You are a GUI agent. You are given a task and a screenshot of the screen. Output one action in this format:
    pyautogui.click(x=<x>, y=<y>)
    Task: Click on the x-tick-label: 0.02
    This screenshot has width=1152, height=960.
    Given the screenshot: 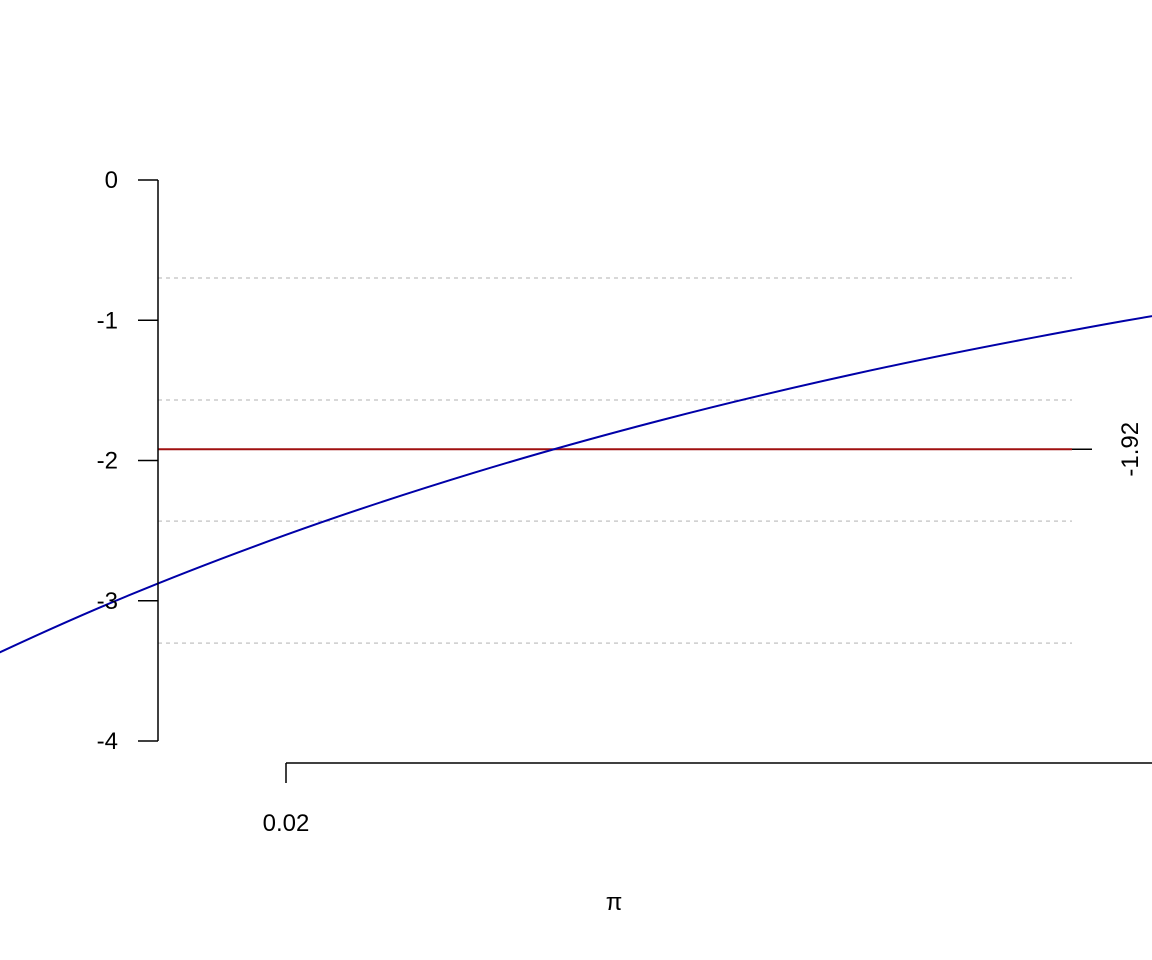 What is the action you would take?
    pyautogui.click(x=286, y=823)
    